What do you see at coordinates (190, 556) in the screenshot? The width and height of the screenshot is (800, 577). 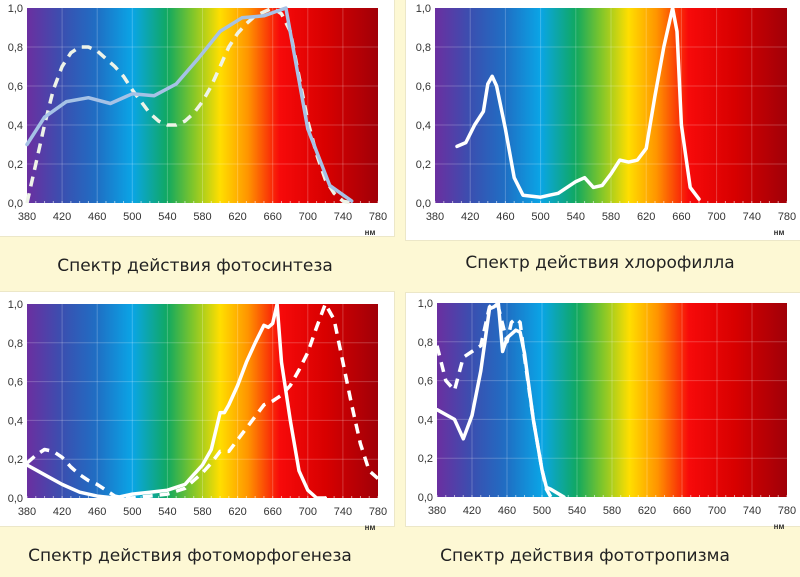 I see `caption-photomorphogenesis: Спектр действия фотоморфогенеза` at bounding box center [190, 556].